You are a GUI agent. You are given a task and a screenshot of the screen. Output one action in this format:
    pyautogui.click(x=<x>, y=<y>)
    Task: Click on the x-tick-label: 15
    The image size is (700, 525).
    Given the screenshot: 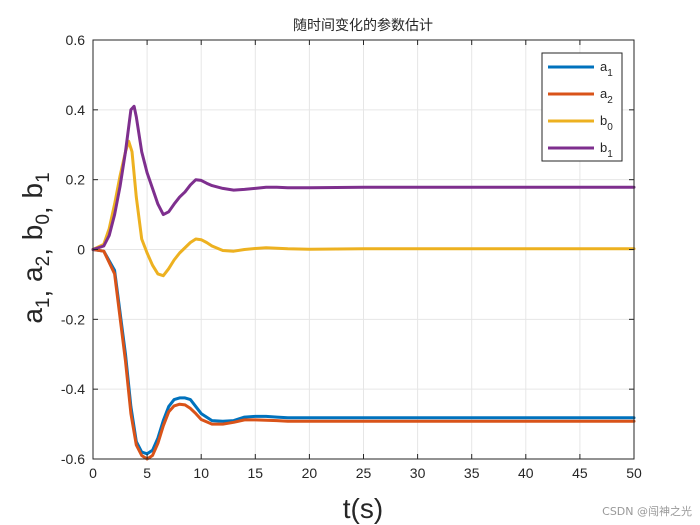 What is the action you would take?
    pyautogui.click(x=256, y=473)
    